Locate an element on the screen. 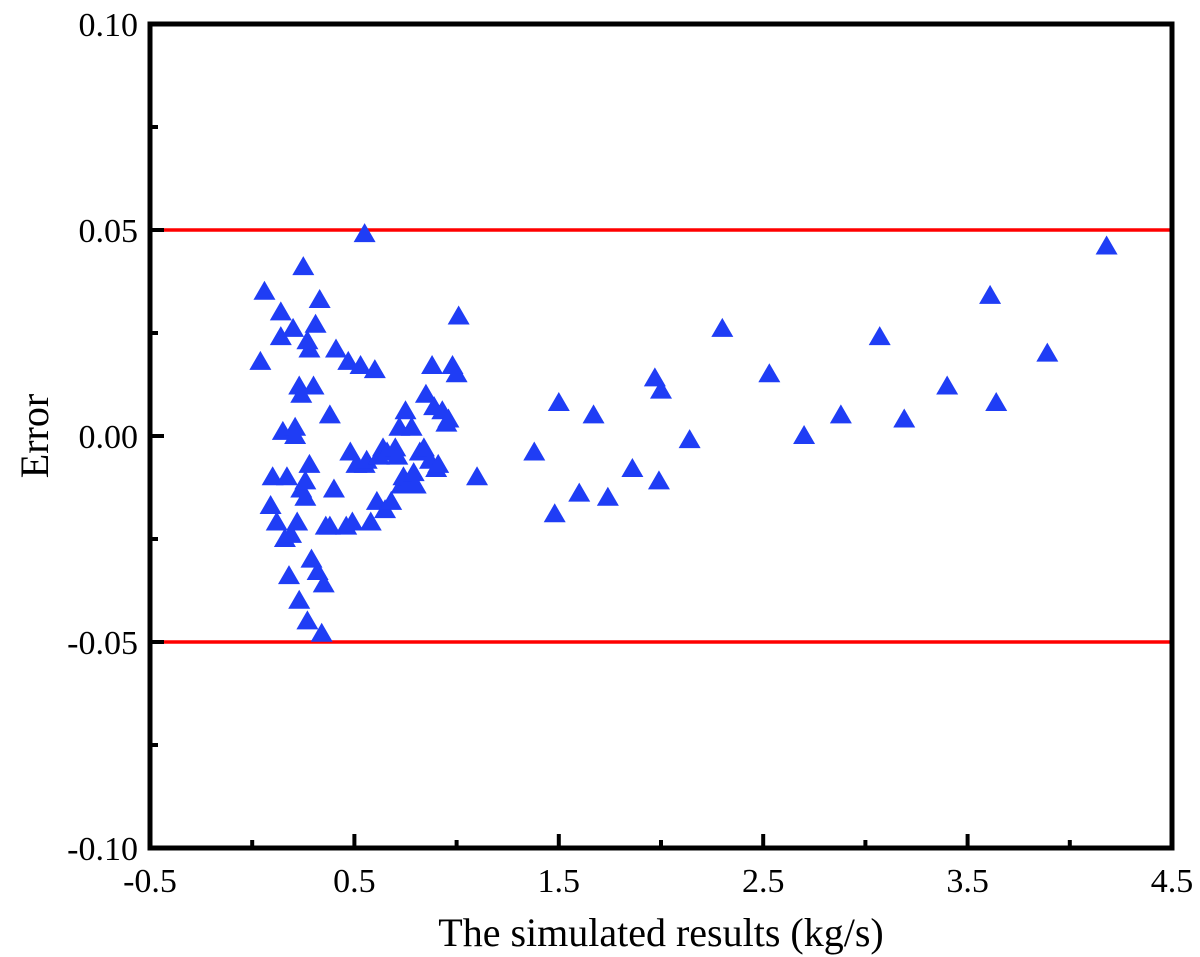  x-axis-tick-labels: -0.5 0.5 1.5 2.5 3.5 4.5 is located at coordinates (658, 881).